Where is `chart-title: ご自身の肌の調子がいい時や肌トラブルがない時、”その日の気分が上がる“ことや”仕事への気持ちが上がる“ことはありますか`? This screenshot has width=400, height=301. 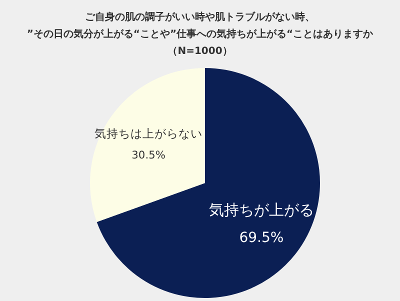
chart-title: ご自身の肌の調子がいい時や肌トラブルがない時、”その日の気分が上がる“ことや”仕事への気持ちが上がる“ことはありますか is located at coordinates (200, 25).